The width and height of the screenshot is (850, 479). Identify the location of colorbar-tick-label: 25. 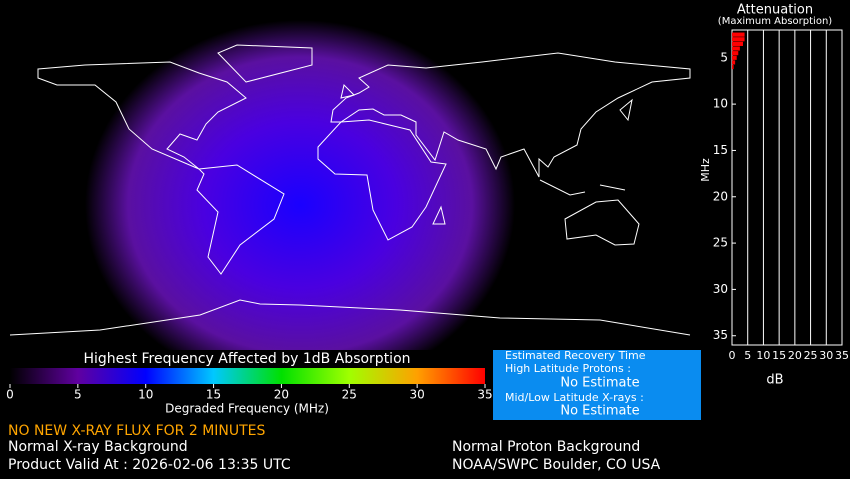
(349, 395).